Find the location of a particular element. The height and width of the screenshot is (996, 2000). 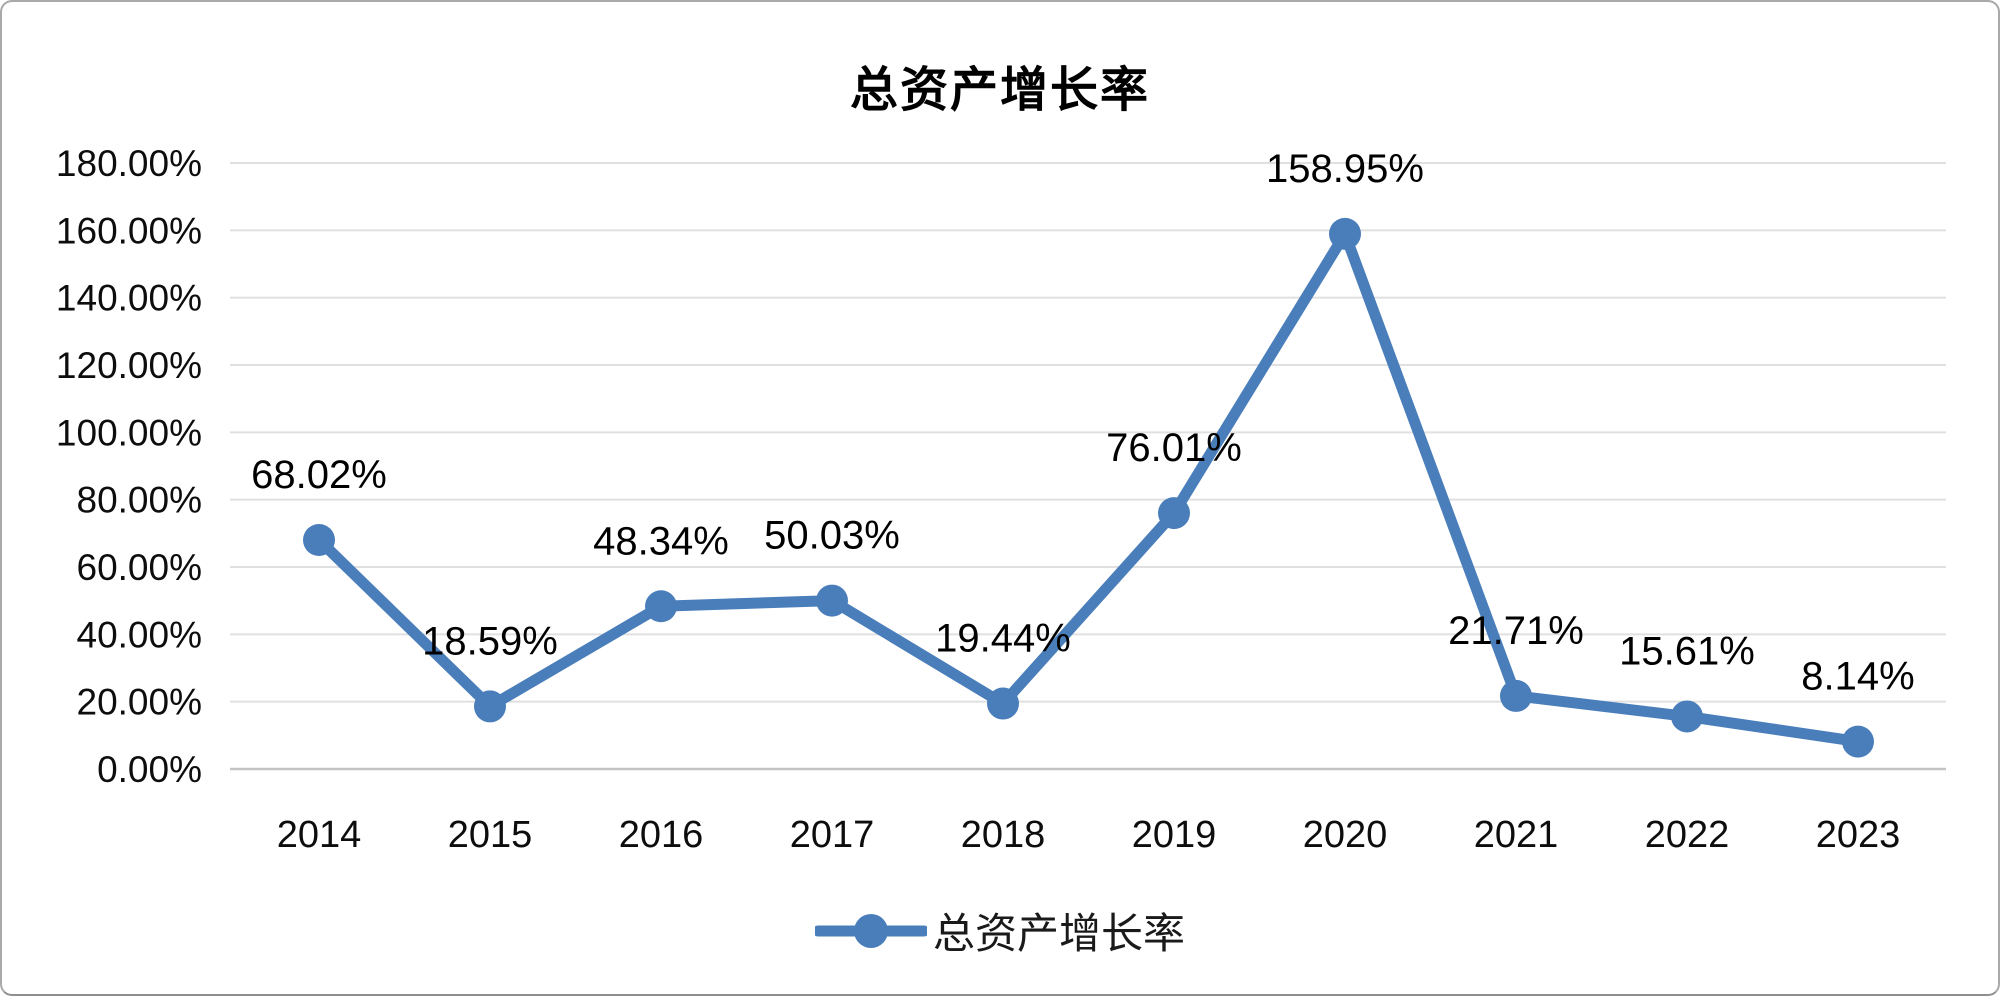

data-label: 50.03% is located at coordinates (832, 536).